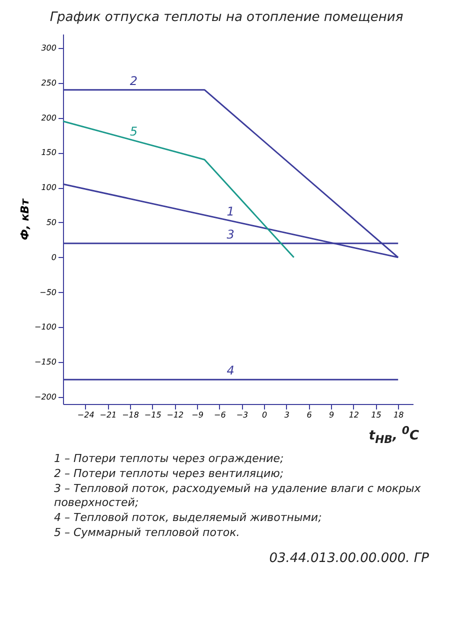 This screenshot has height=640, width=453. Describe the element at coordinates (348, 558) in the screenshot. I see `text: 03.44.013.00.00.000. ГР` at that location.